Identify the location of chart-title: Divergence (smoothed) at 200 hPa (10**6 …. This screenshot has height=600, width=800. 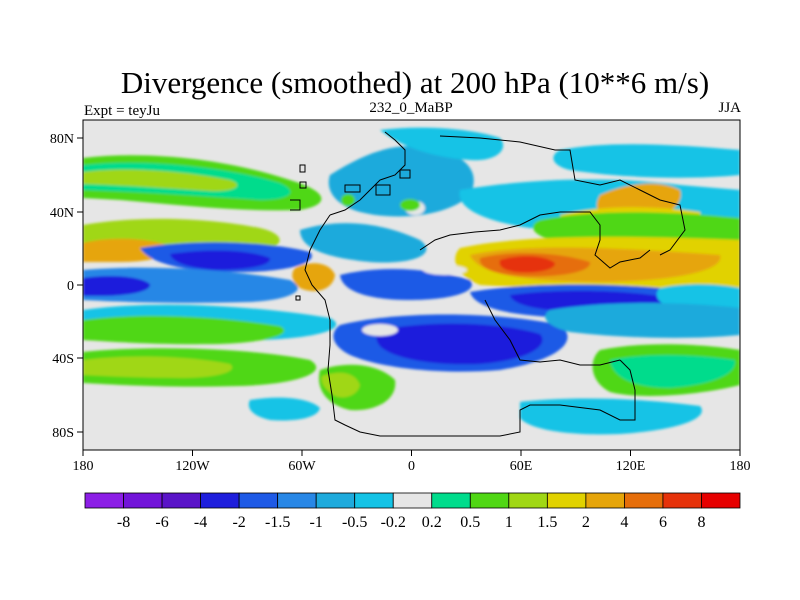
(415, 82).